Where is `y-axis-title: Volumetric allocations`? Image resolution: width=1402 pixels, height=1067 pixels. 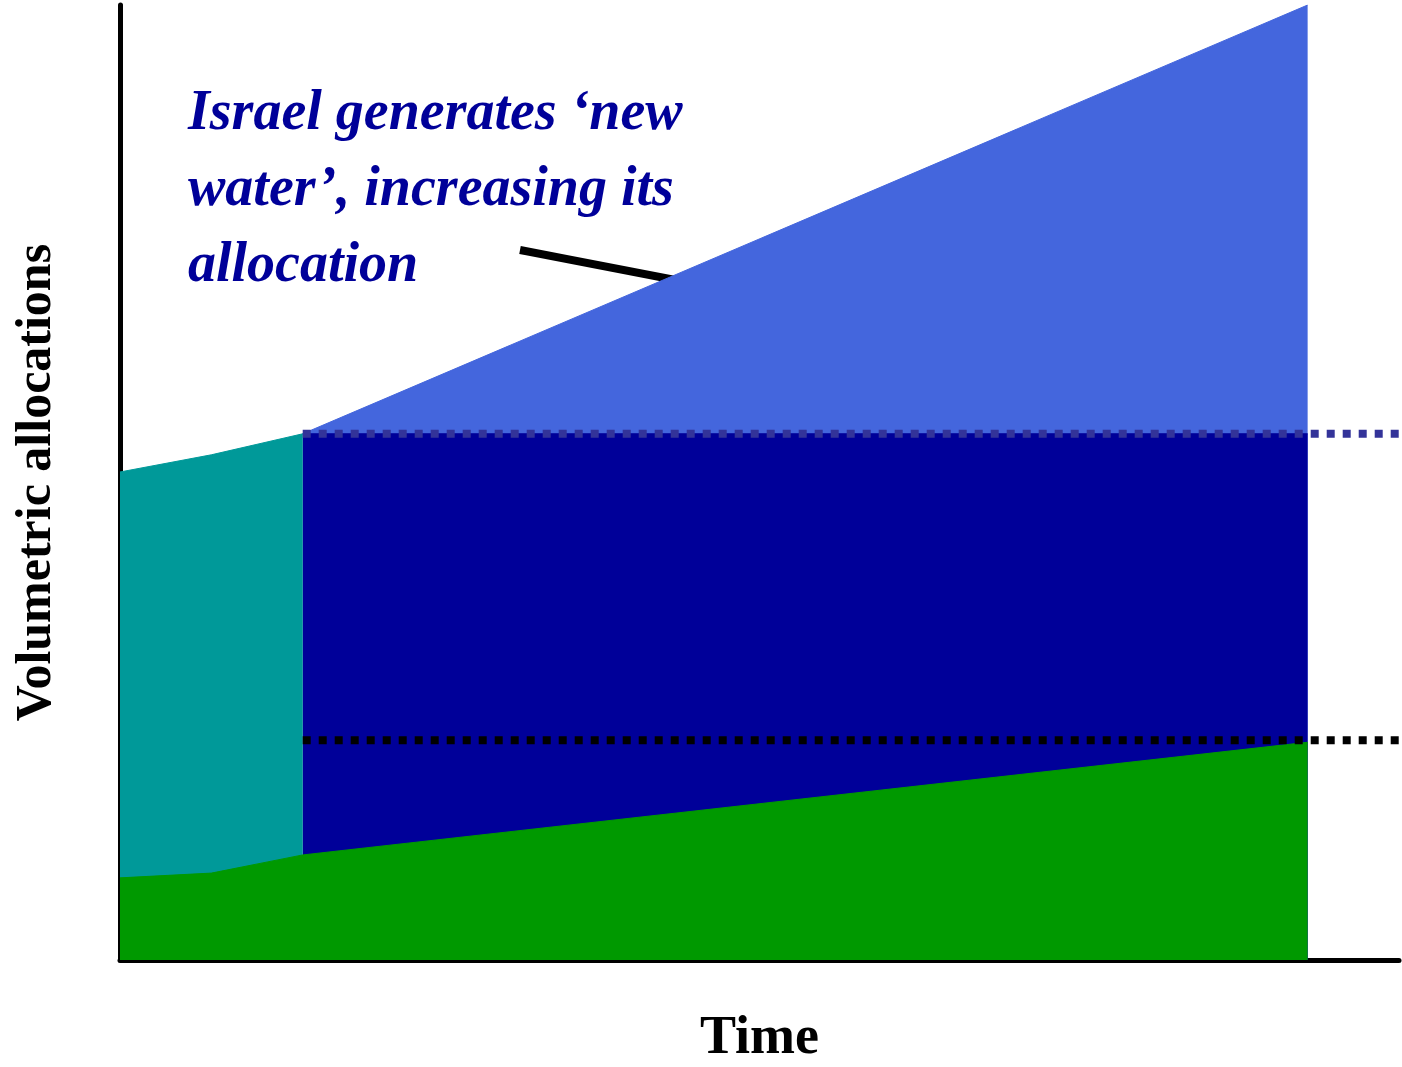
y-axis-title: Volumetric allocations is located at coordinates (33, 482).